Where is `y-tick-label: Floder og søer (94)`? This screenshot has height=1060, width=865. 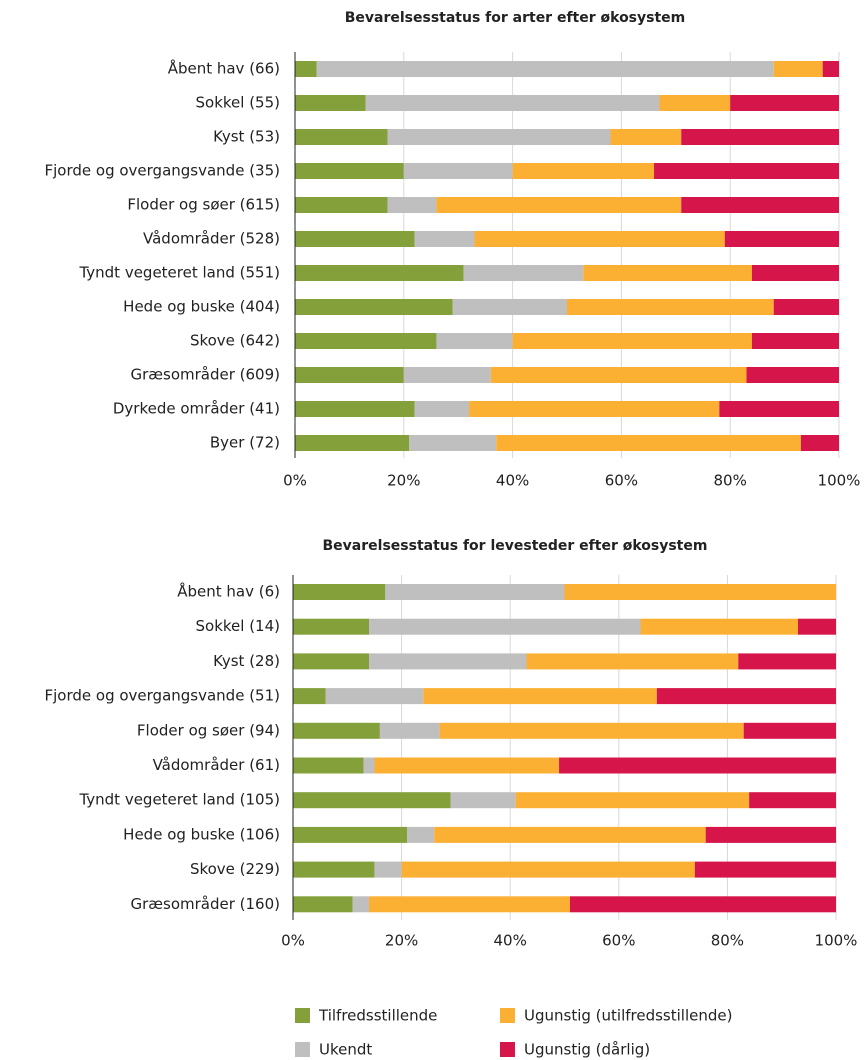
y-tick-label: Floder og søer (94) is located at coordinates (208, 730).